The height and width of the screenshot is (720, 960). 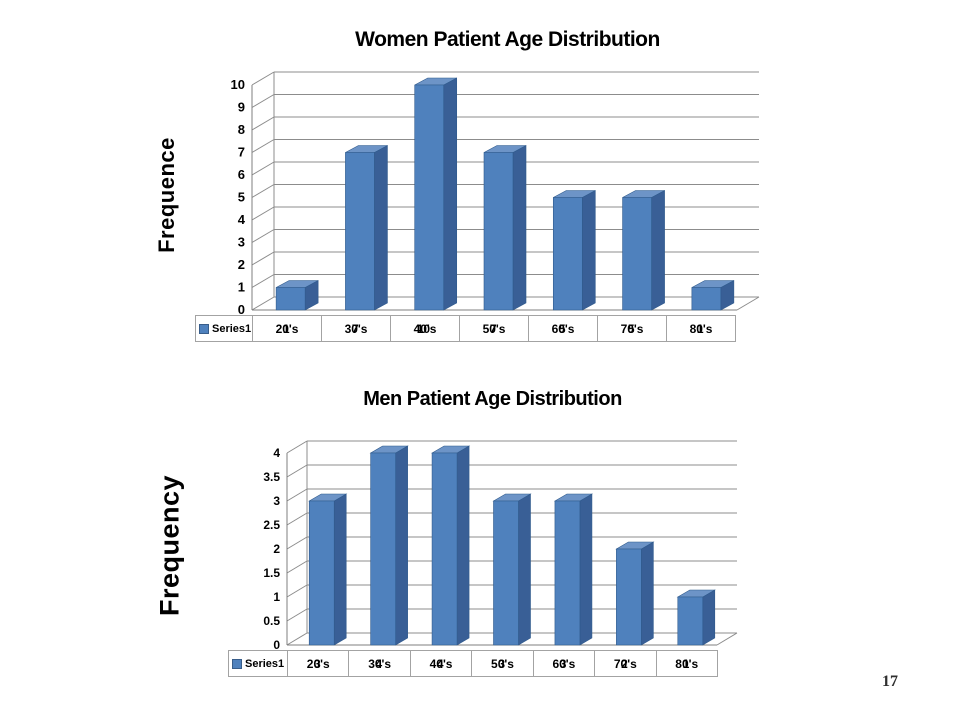 I want to click on svg-text: 9, so click(x=241, y=107).